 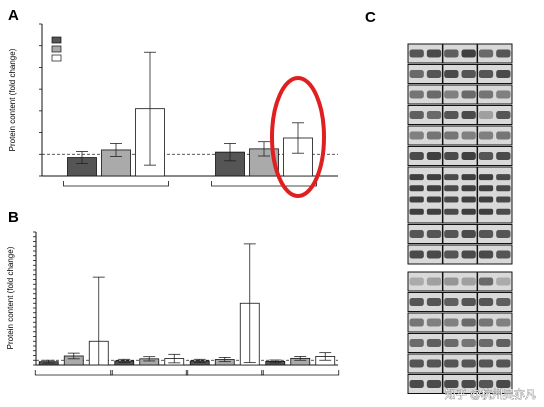 What do you see at coordinates (298, 137) in the screenshot?
I see `highlight-ellipse` at bounding box center [298, 137].